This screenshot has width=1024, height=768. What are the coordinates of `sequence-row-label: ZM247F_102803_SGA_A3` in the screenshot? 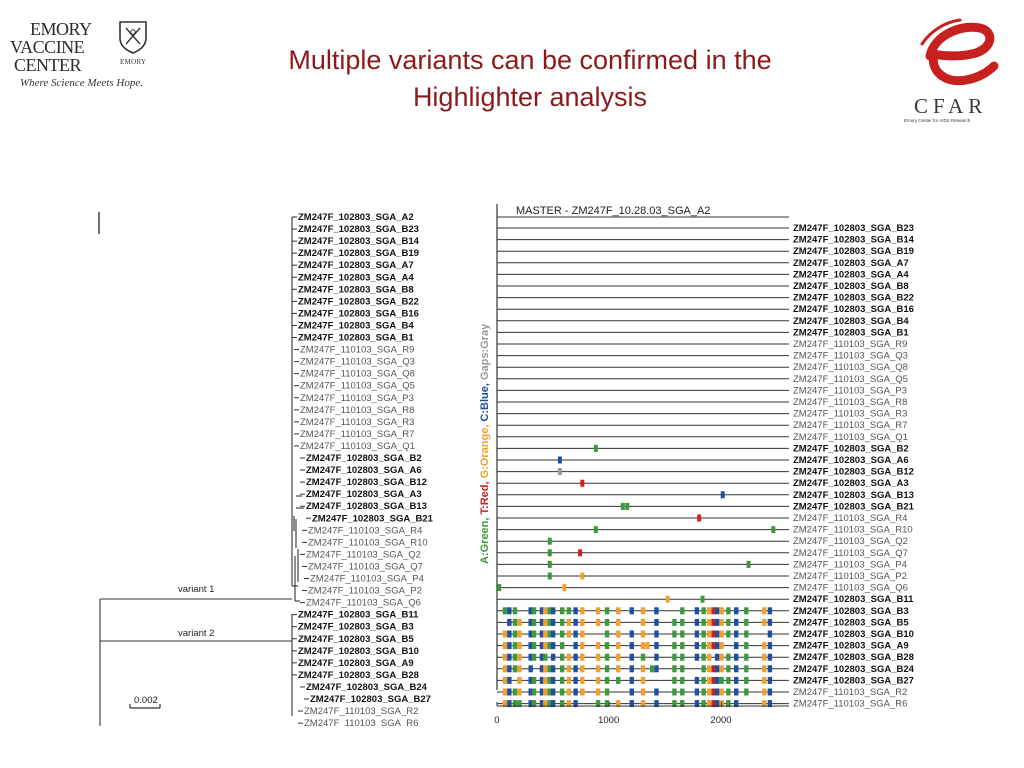 It's located at (851, 483).